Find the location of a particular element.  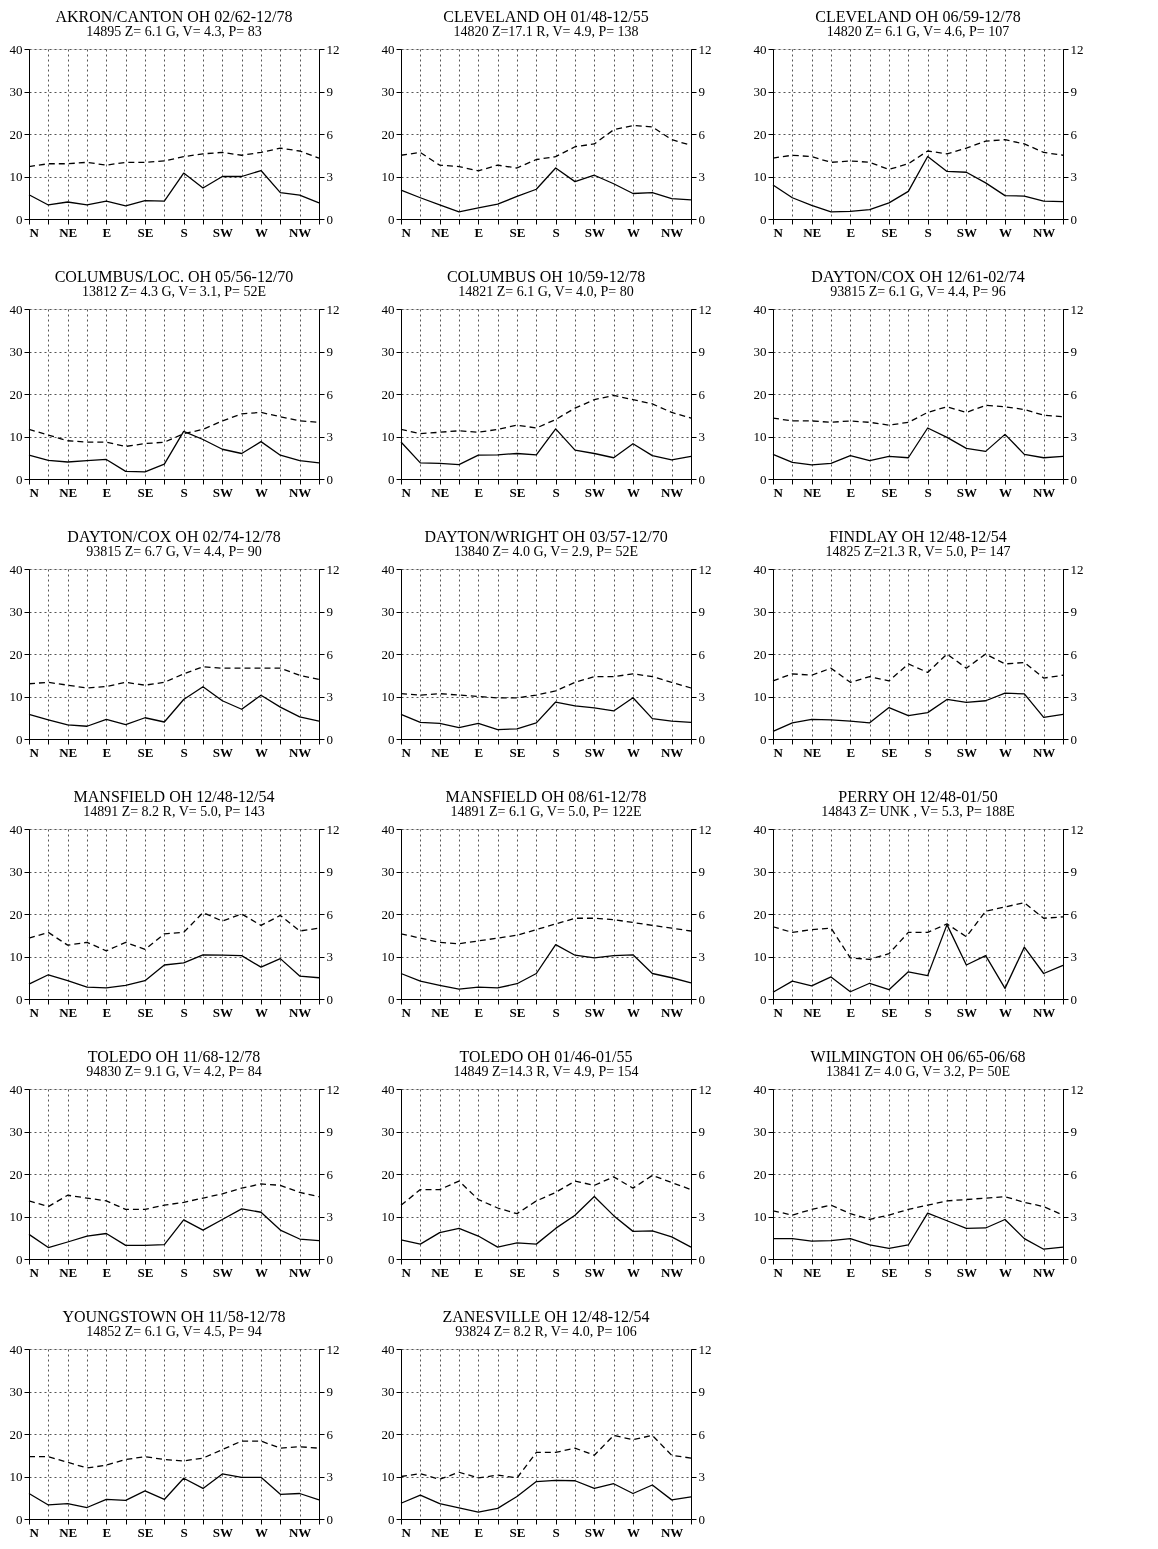

chart-title: MANSFIELD OH 12/48-12/54 is located at coordinates (174, 796).